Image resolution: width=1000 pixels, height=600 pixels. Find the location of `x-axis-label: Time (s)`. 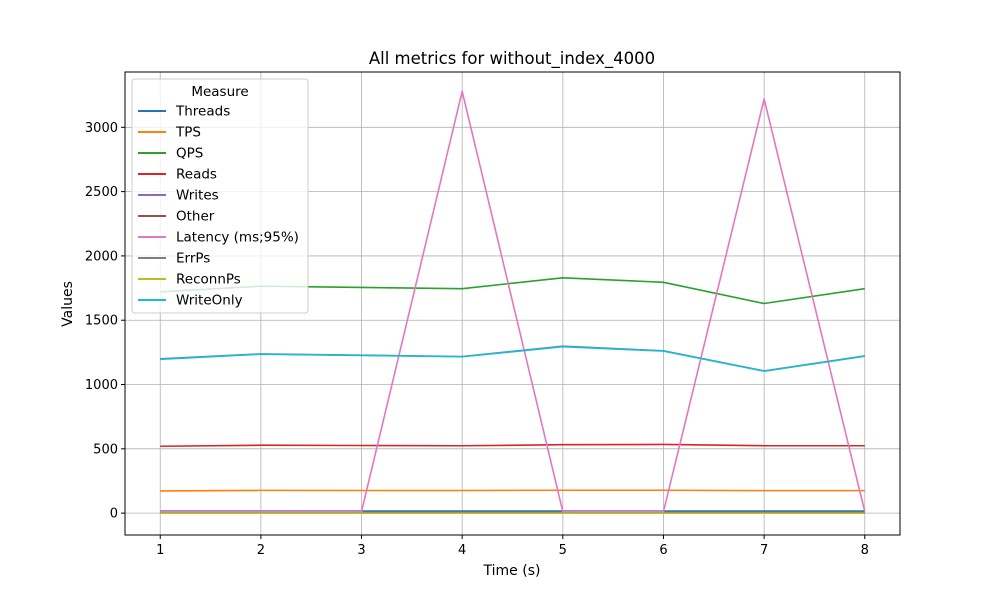

x-axis-label: Time (s) is located at coordinates (512, 571).